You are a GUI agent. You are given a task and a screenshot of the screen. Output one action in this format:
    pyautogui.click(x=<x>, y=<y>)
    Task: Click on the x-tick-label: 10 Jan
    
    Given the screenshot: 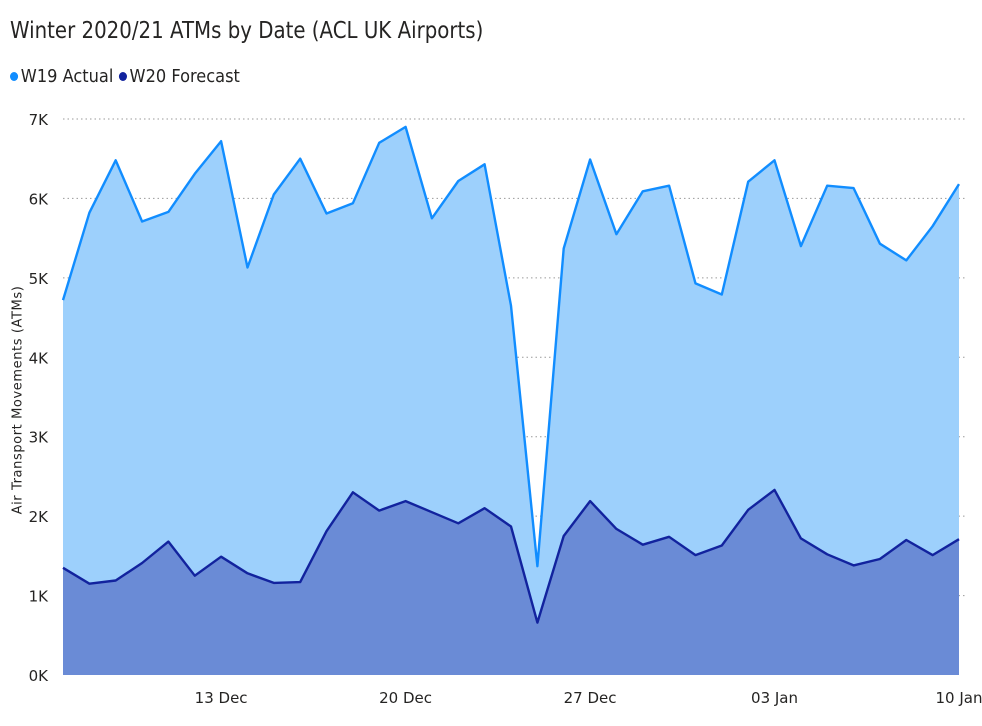 What is the action you would take?
    pyautogui.click(x=959, y=698)
    